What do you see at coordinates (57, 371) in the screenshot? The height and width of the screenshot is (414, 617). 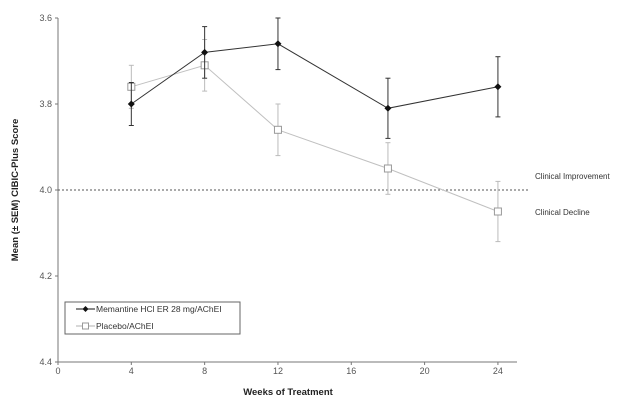 I see `x-tick-label: 0` at bounding box center [57, 371].